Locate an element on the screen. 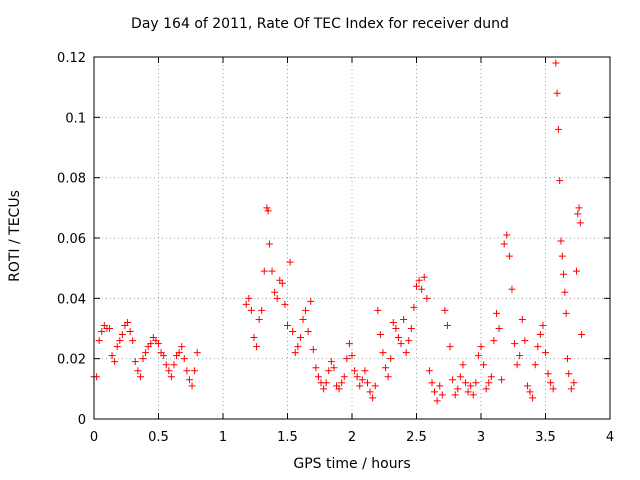 The image size is (640, 480). x-tick-label: 0 is located at coordinates (94, 437).